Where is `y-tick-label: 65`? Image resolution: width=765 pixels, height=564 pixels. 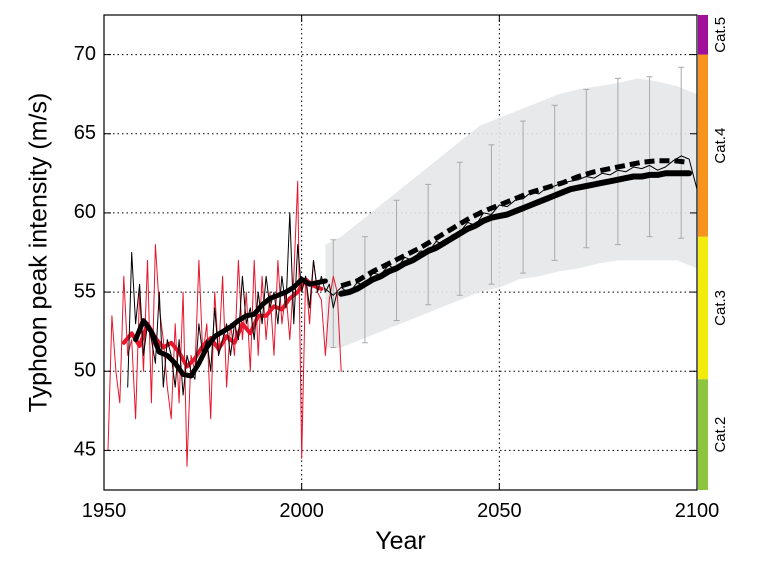 y-tick-label: 65 is located at coordinates (85, 133).